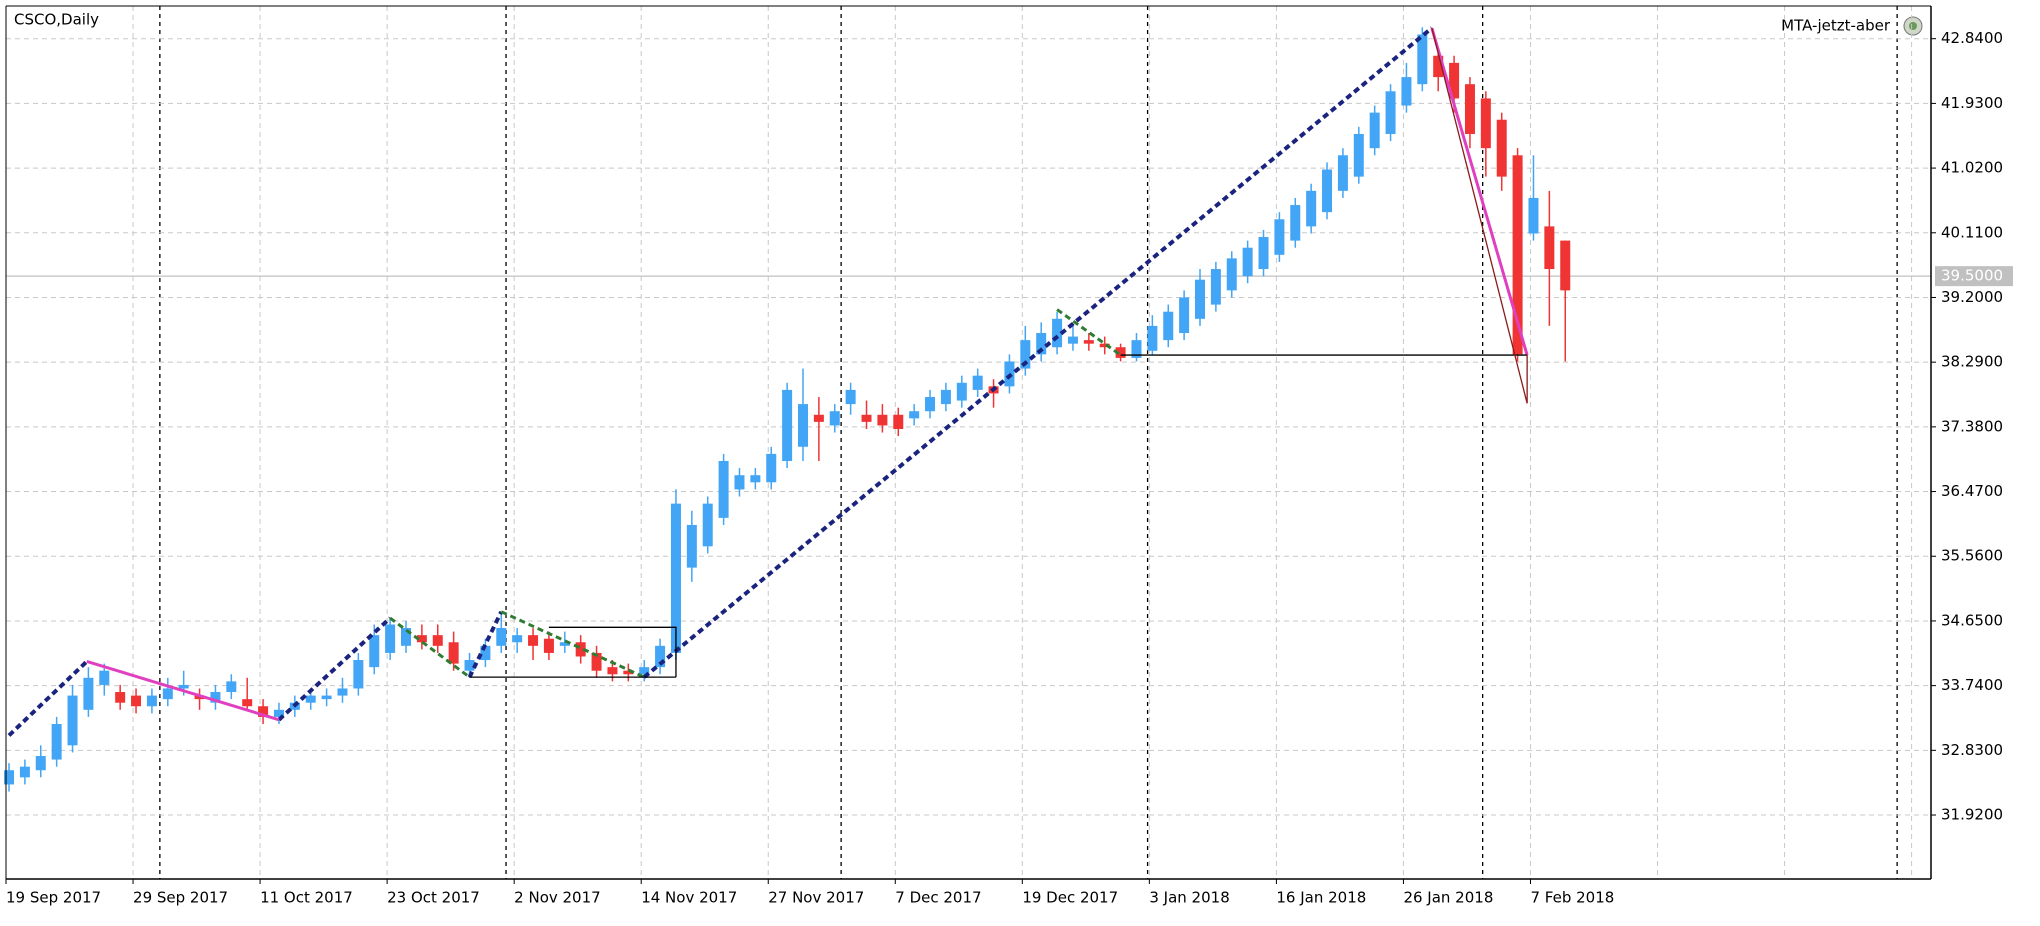  Describe the element at coordinates (53, 898) in the screenshot. I see `x-tick-label: 19 Sep 2017` at that location.